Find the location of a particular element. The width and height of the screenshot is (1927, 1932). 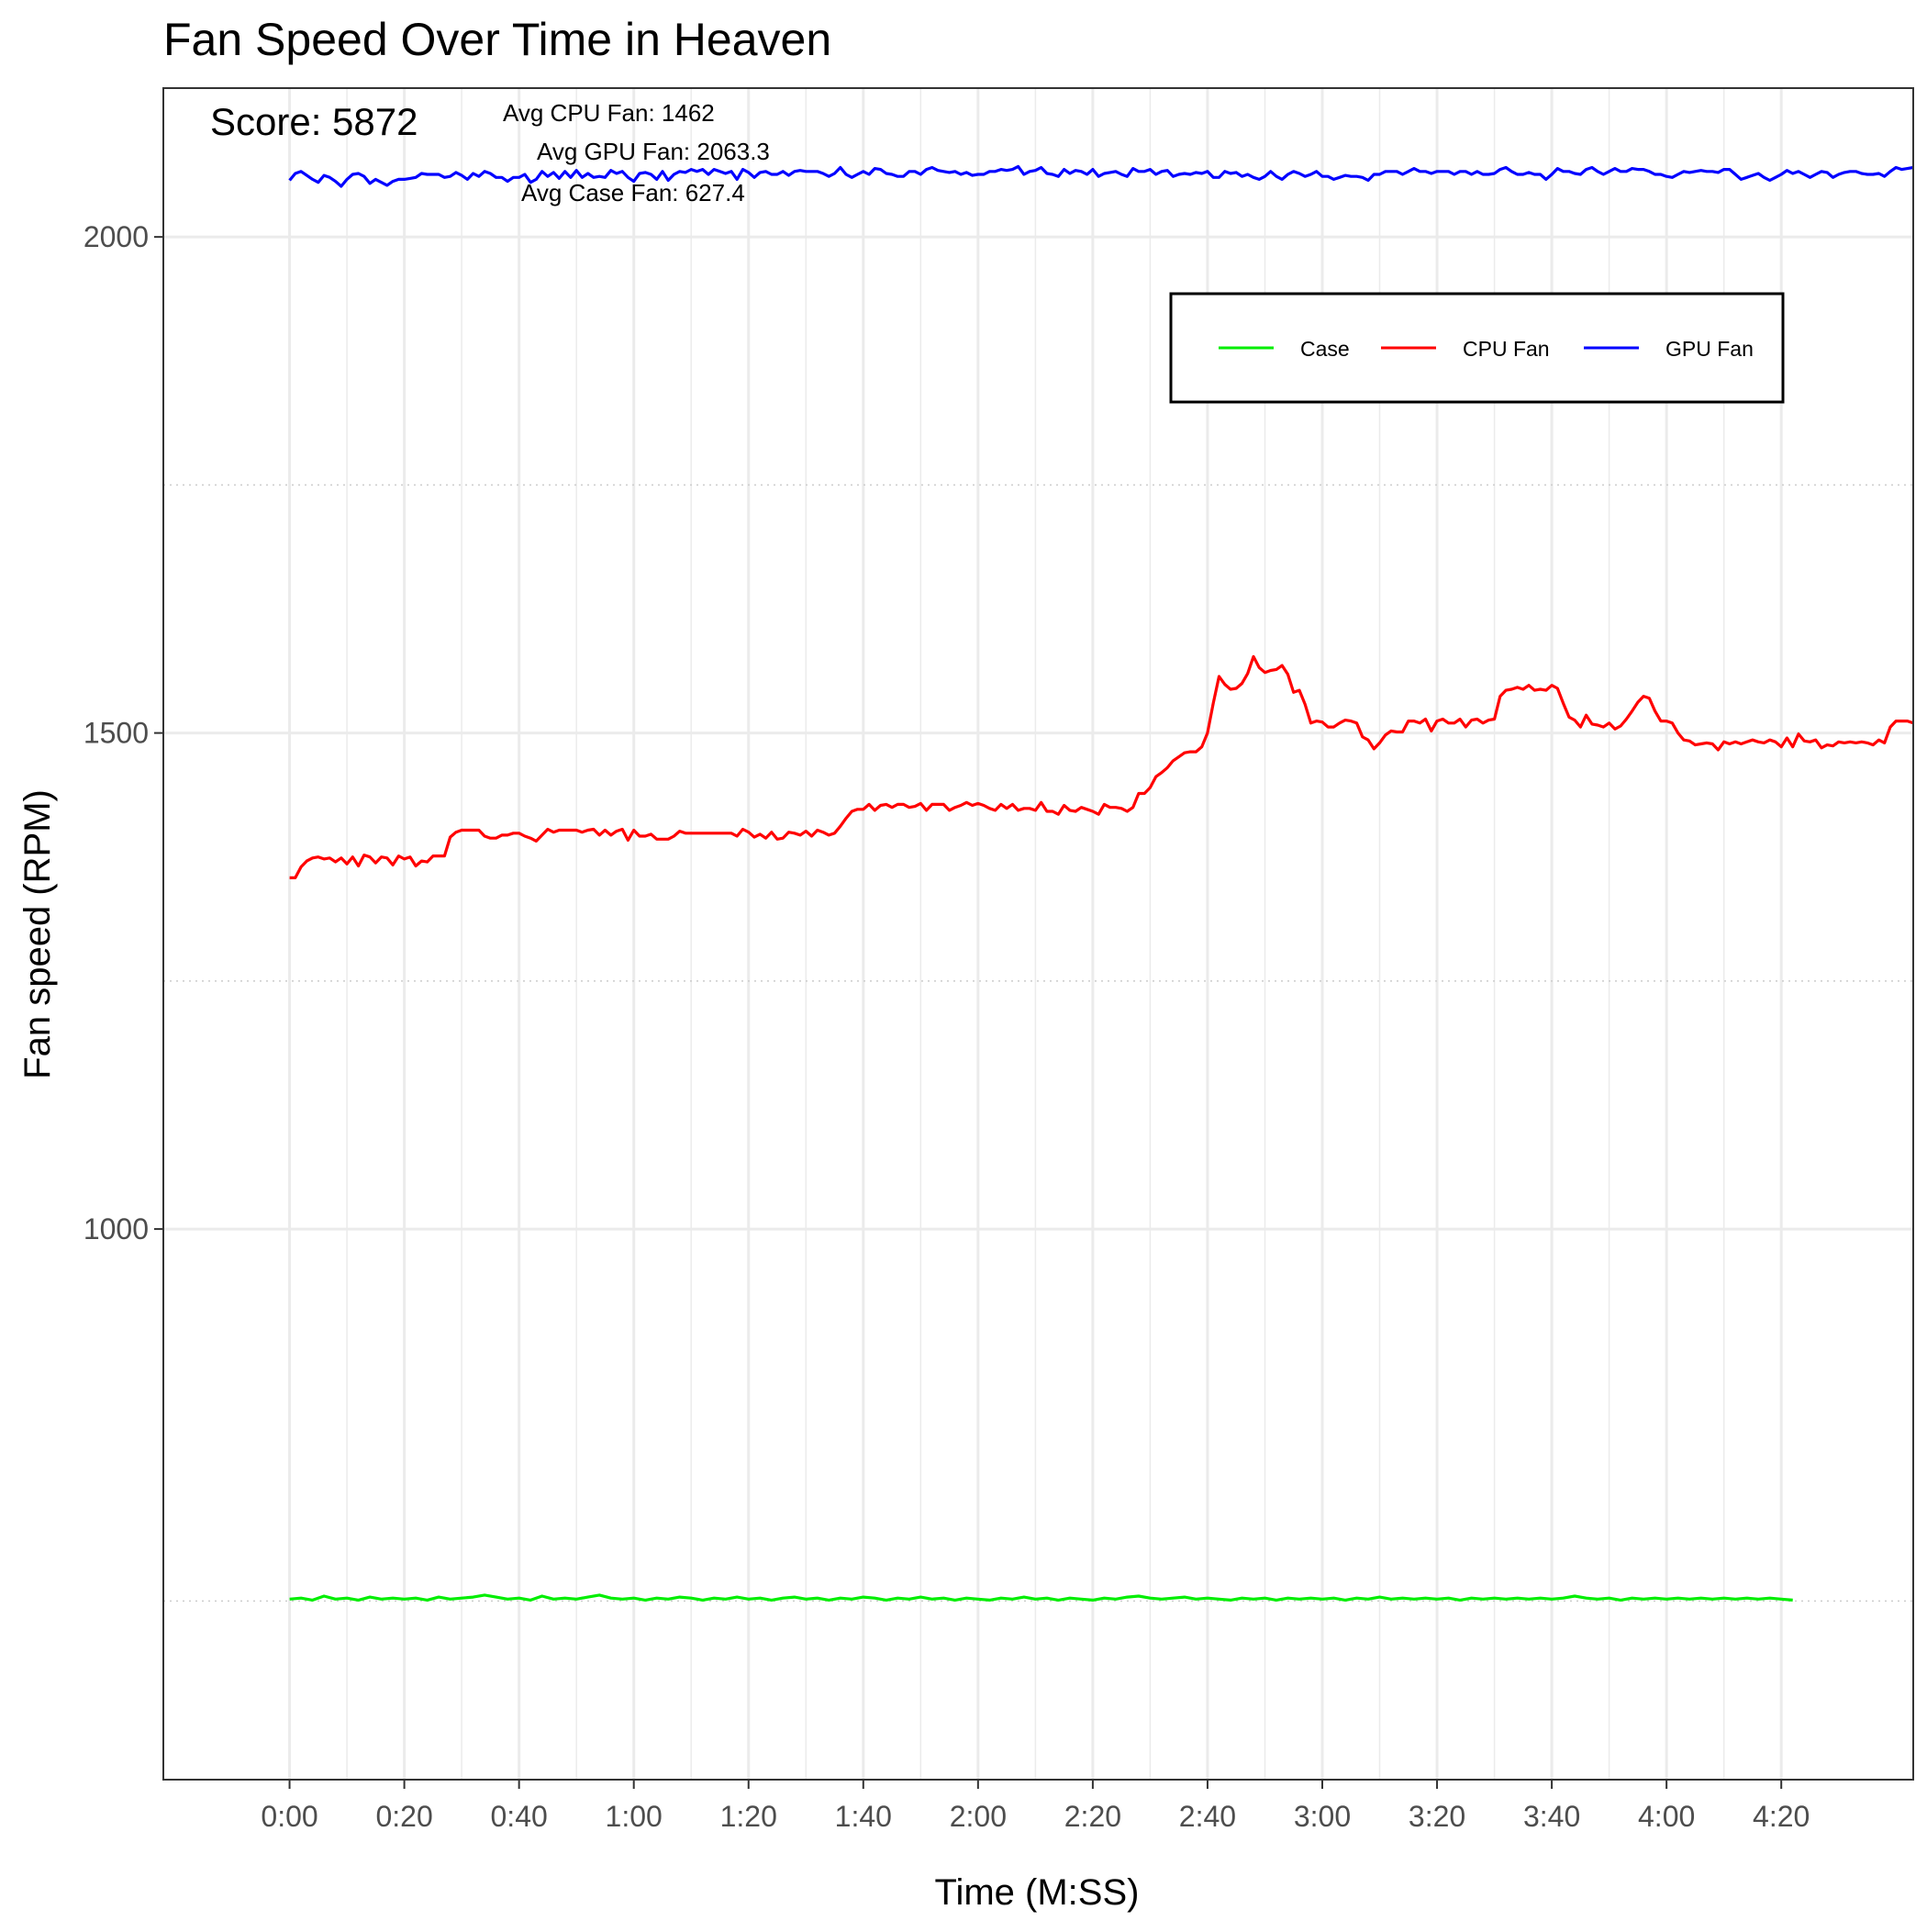

x-tick-label: 0:20 is located at coordinates (403, 1816).